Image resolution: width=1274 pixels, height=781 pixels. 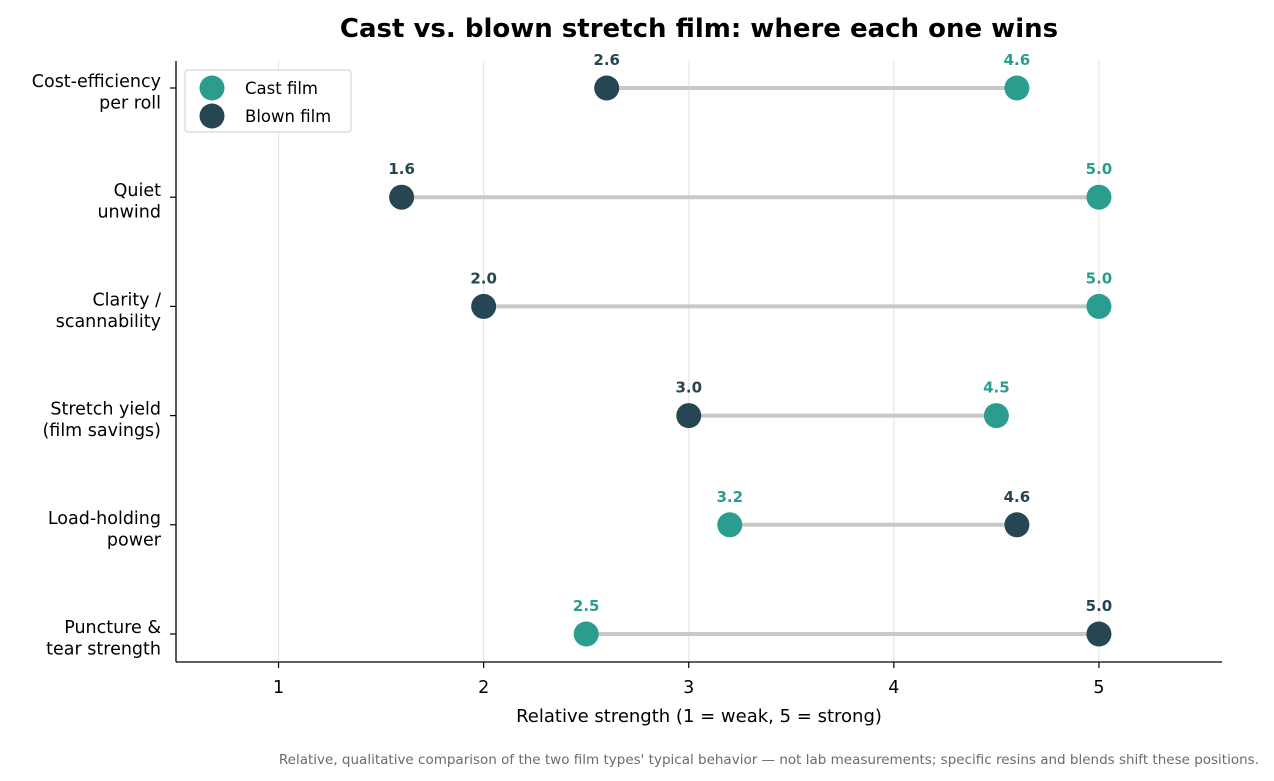 What do you see at coordinates (1099, 306) in the screenshot?
I see `point-cast-film-clarity-scannability` at bounding box center [1099, 306].